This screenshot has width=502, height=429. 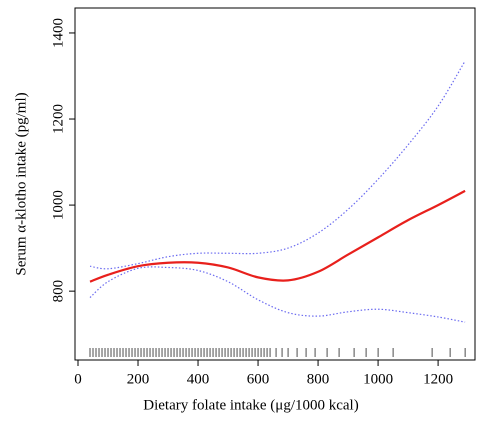 I want to click on x-axis-label: Dietary folate intake (μg/1000 kcal), so click(x=250, y=405).